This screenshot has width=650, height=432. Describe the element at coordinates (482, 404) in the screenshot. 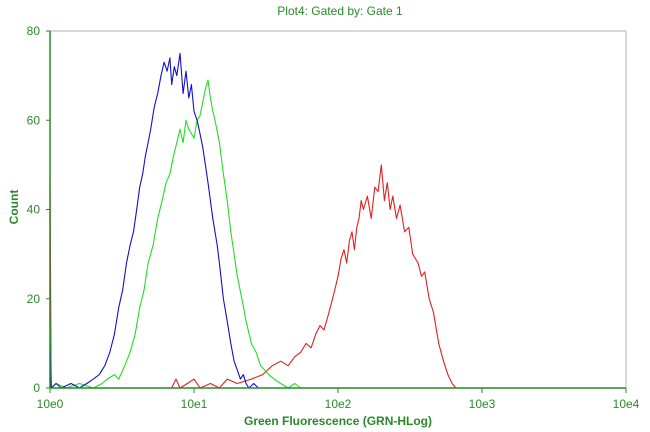

I see `x-tick-label: 10e3` at that location.